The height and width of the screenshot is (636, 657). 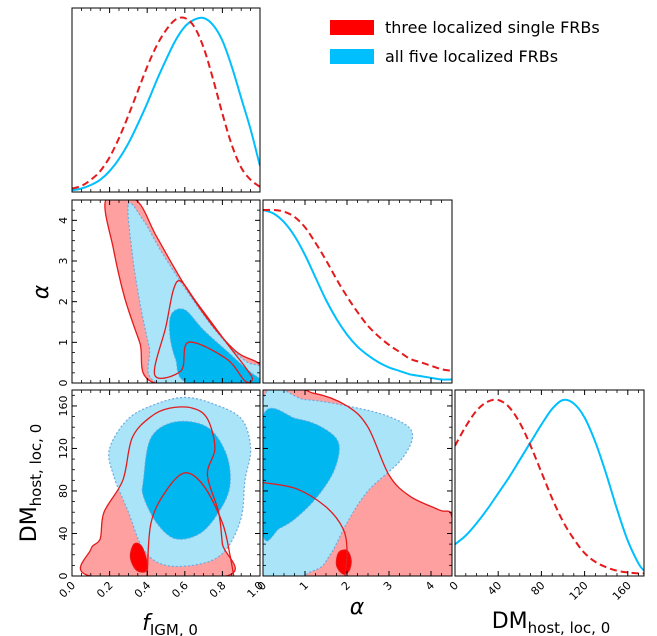 I want to click on x-axis-title-alpha: α, so click(x=357, y=607).